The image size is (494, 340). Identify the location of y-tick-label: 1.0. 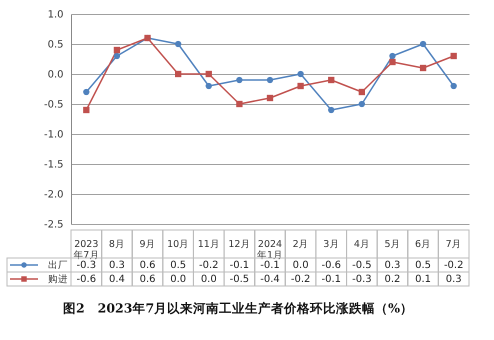
(56, 15).